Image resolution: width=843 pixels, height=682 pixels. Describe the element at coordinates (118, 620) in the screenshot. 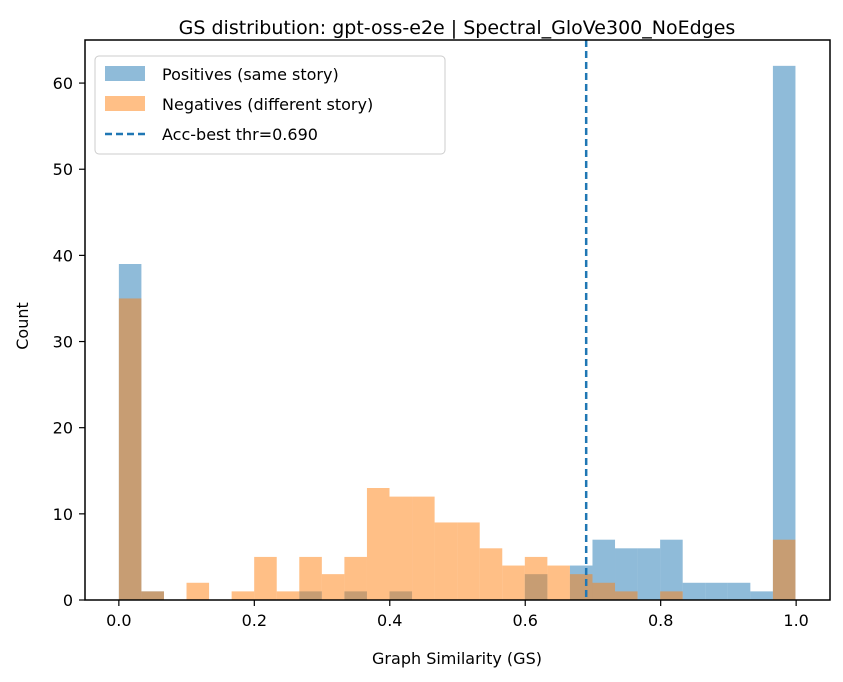

I see `x-tick-label-0: 0.0` at that location.